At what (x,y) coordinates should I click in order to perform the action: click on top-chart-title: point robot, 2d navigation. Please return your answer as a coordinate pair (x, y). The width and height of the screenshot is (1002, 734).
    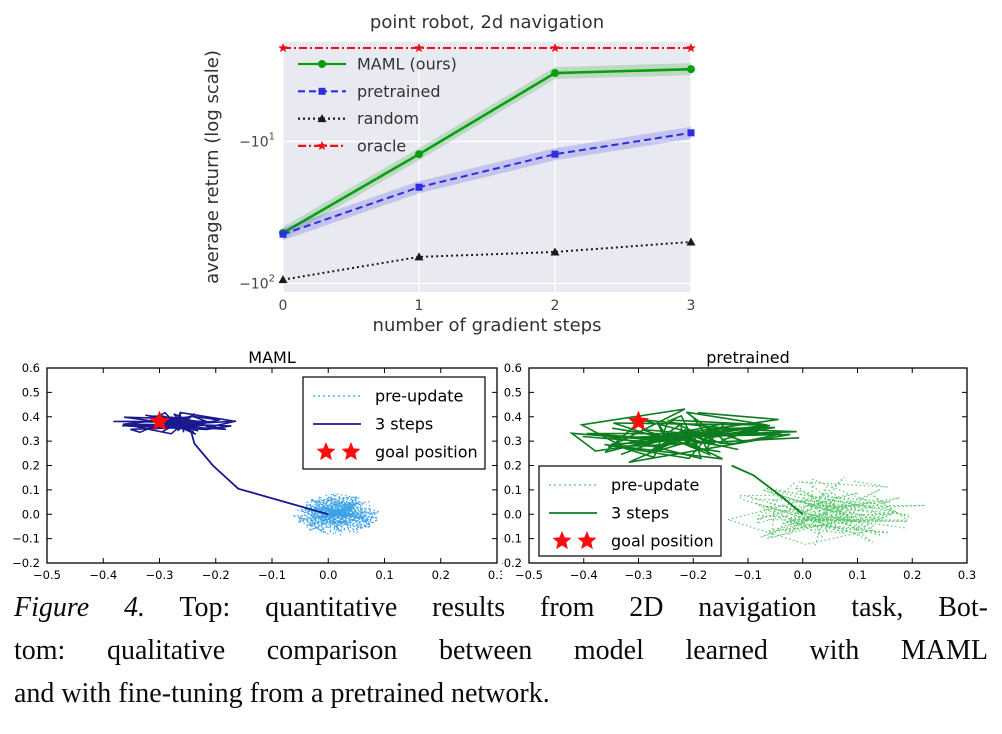
    Looking at the image, I should click on (487, 22).